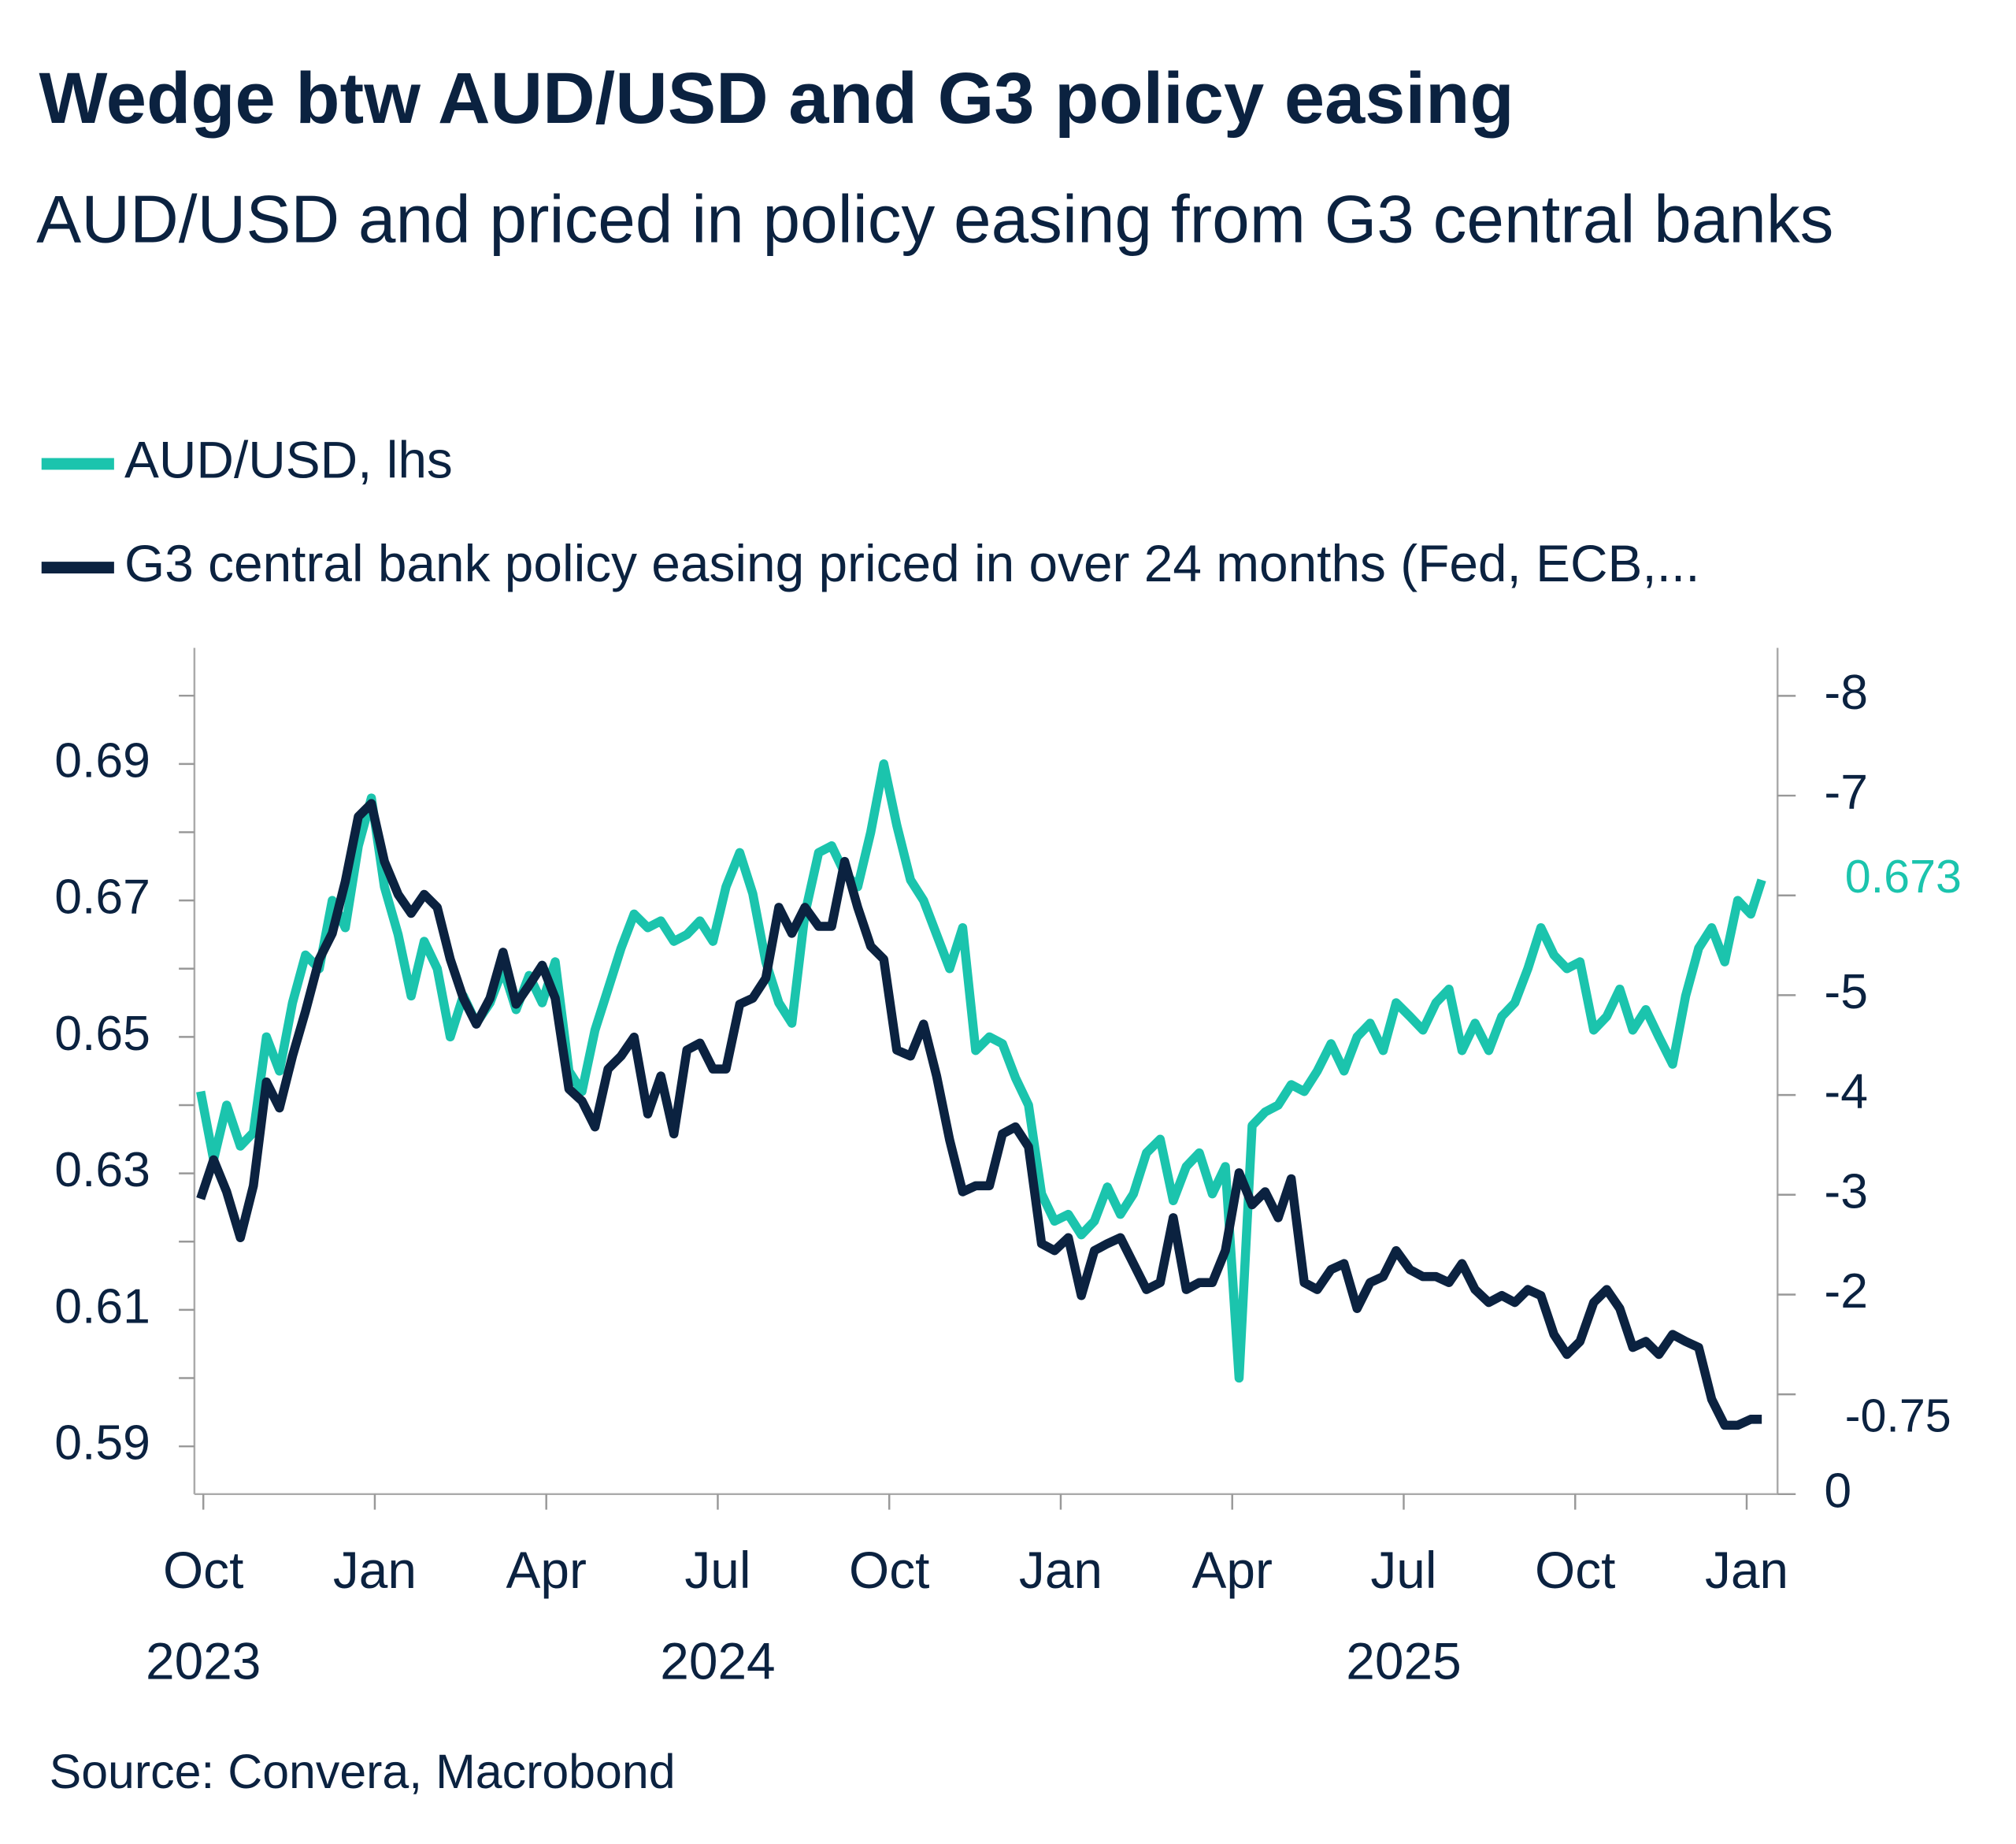 This screenshot has height=1844, width=2016. Describe the element at coordinates (102, 1443) in the screenshot. I see `y-tick-label: 0.59` at that location.